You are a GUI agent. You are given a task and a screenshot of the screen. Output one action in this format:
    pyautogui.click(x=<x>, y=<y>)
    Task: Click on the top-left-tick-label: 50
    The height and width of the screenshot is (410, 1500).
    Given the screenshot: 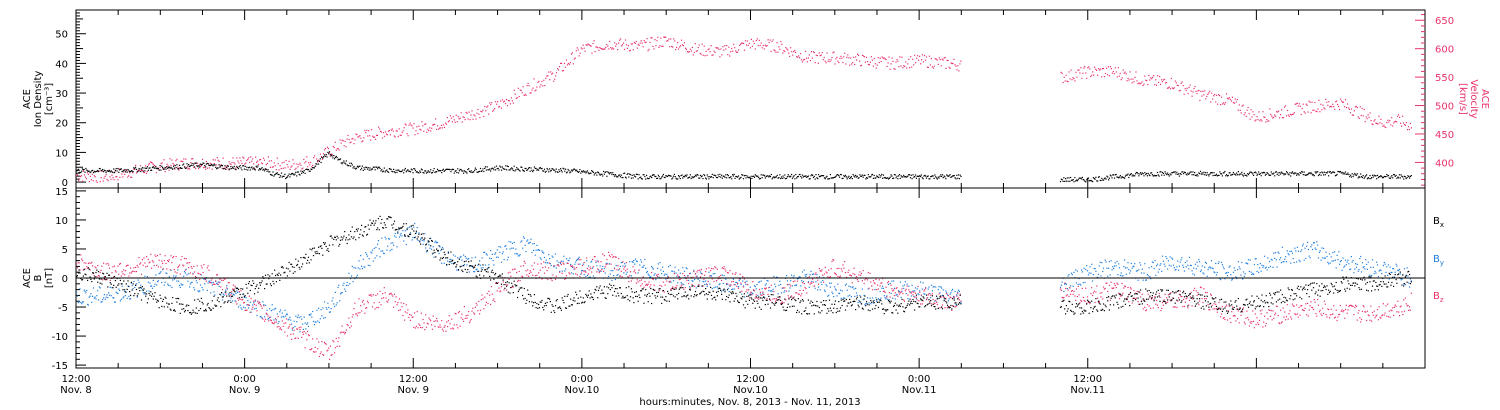 What is the action you would take?
    pyautogui.click(x=61, y=35)
    